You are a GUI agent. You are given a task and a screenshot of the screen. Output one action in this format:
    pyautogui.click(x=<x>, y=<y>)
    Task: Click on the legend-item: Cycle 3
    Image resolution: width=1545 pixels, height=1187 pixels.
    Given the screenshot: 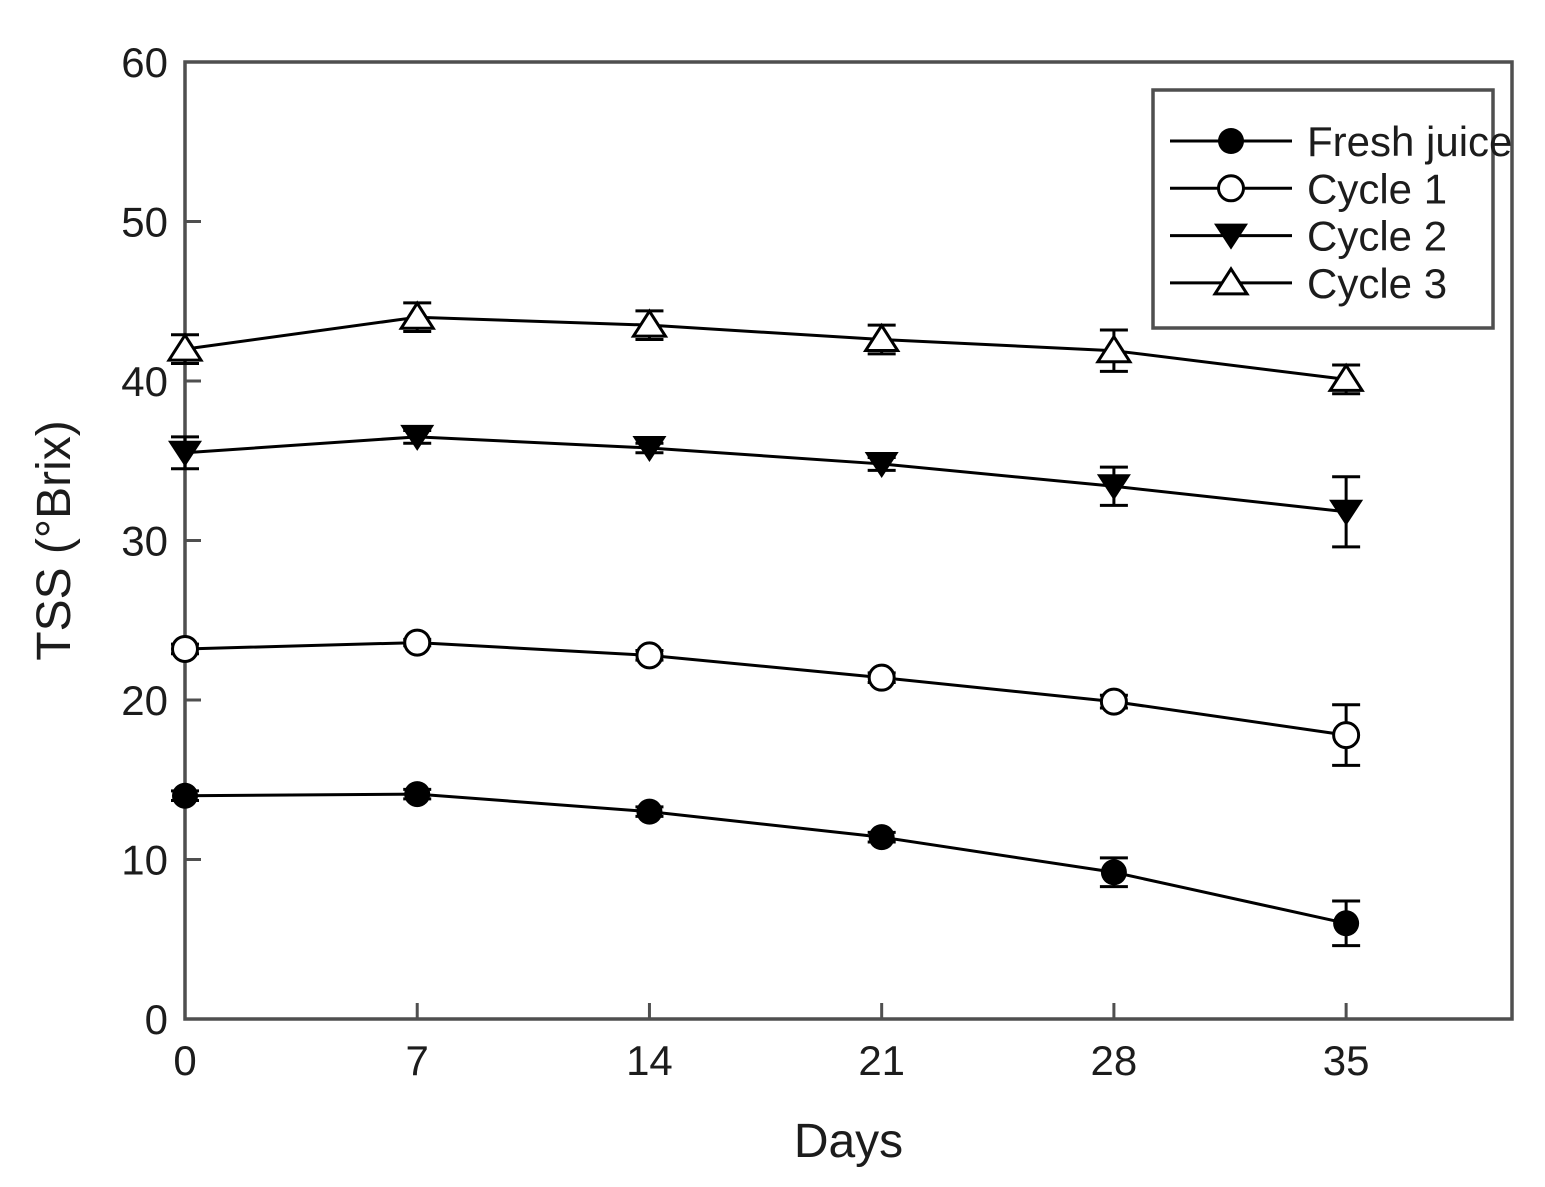 What is the action you would take?
    pyautogui.click(x=1308, y=283)
    